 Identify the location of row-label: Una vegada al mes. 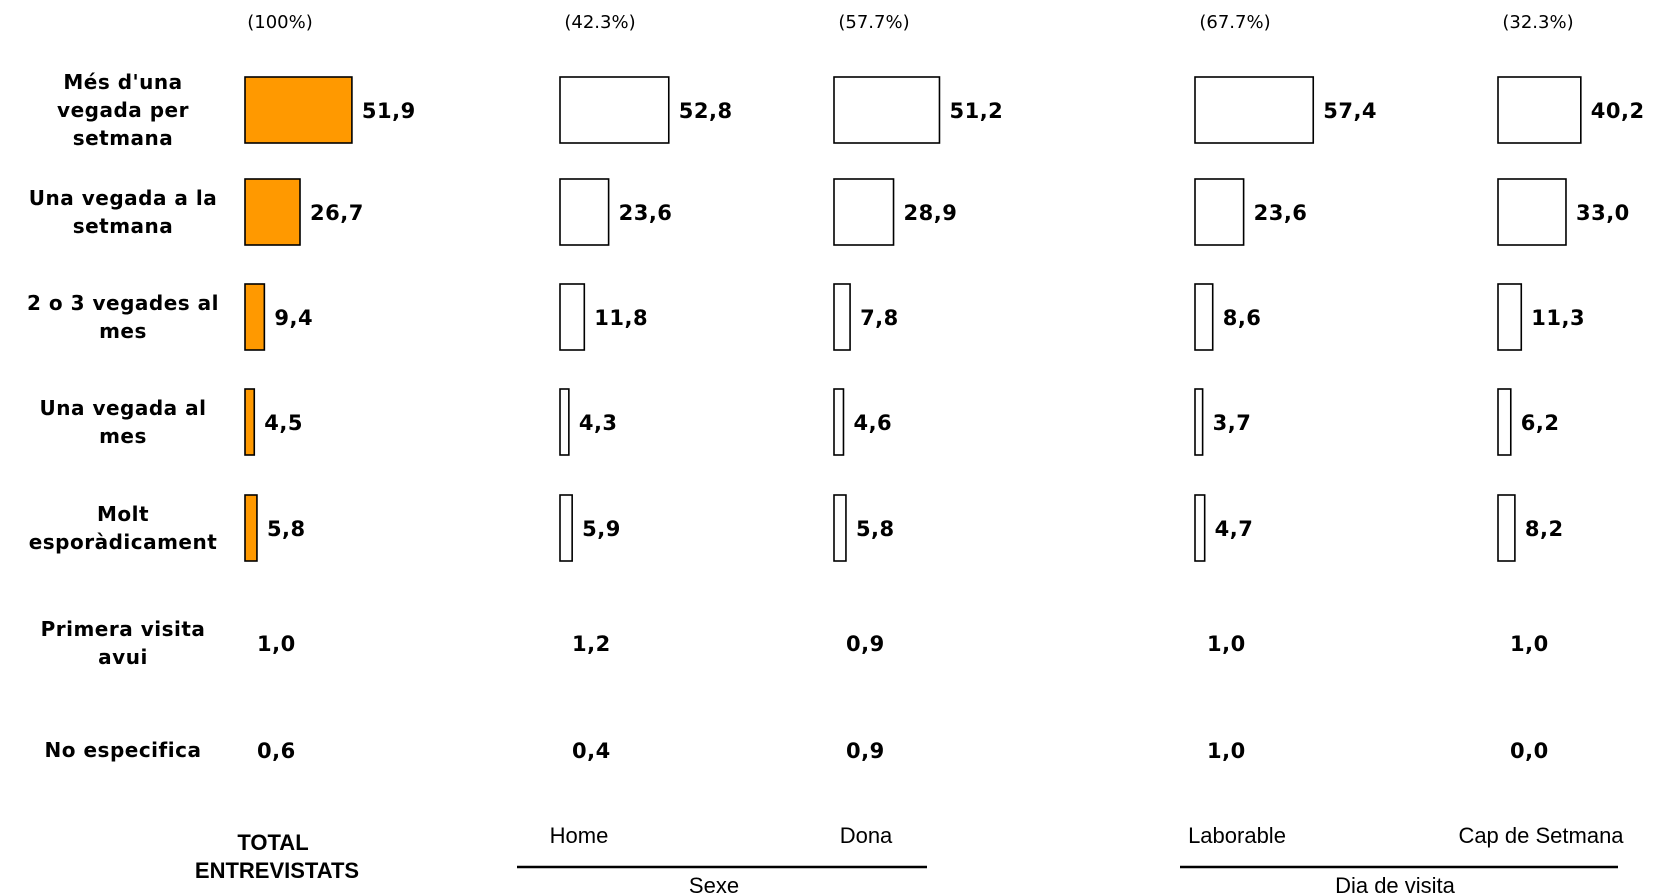
(123, 422).